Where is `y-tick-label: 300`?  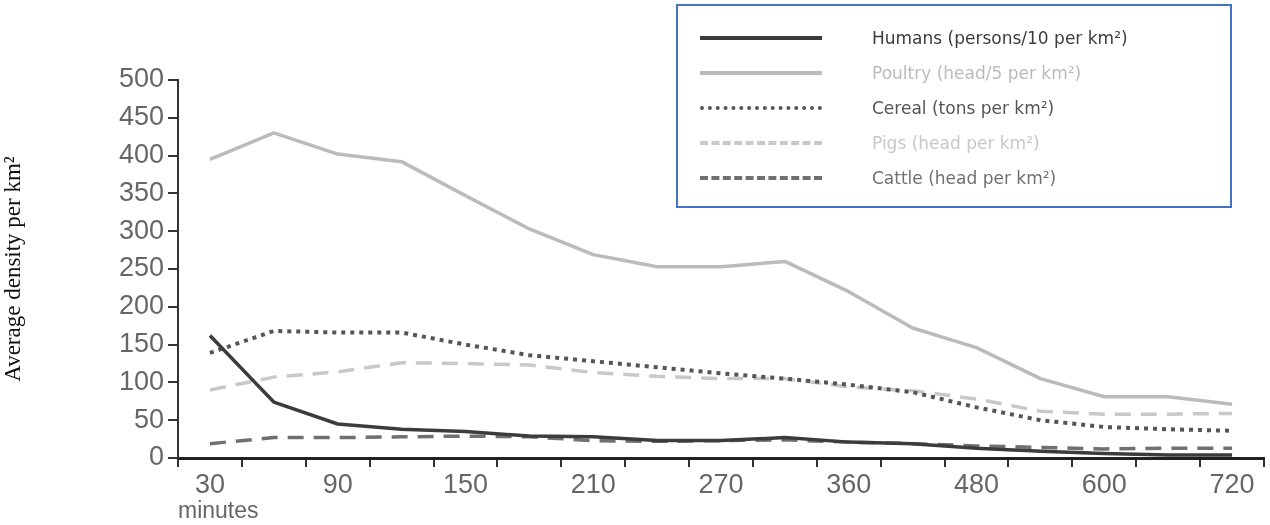 y-tick-label: 300 is located at coordinates (141, 229).